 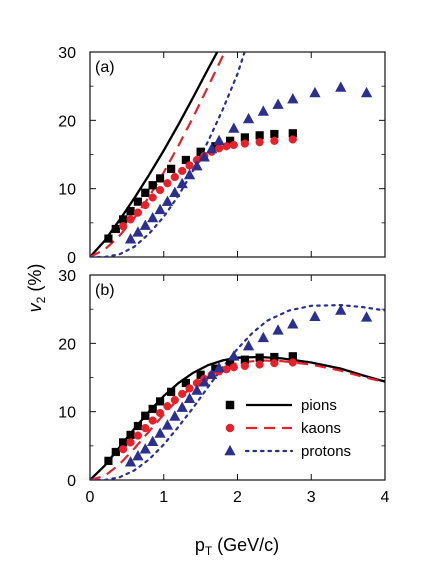 What do you see at coordinates (230, 428) in the screenshot?
I see `legend-marker-kaons` at bounding box center [230, 428].